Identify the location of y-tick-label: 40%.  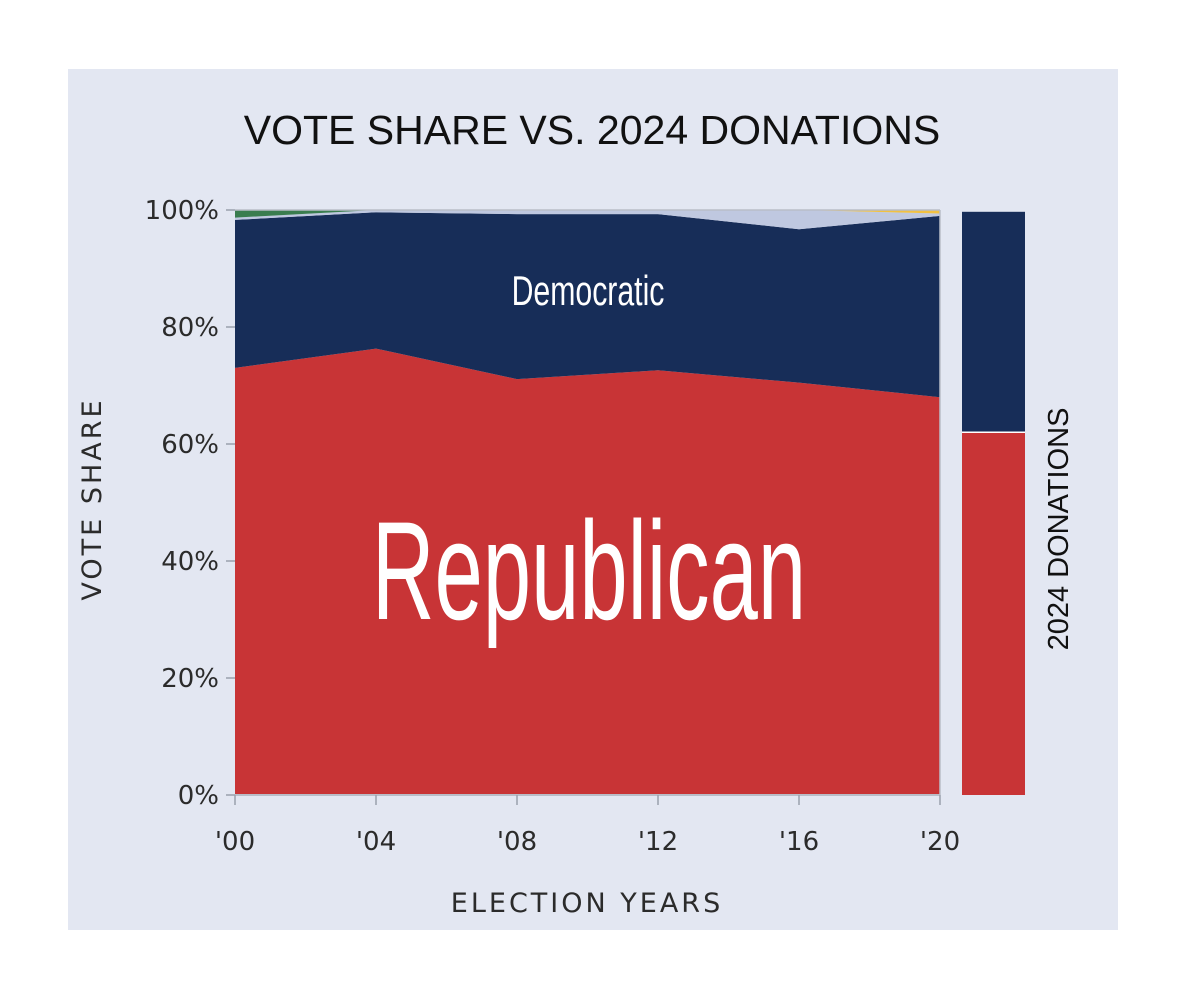
(190, 562).